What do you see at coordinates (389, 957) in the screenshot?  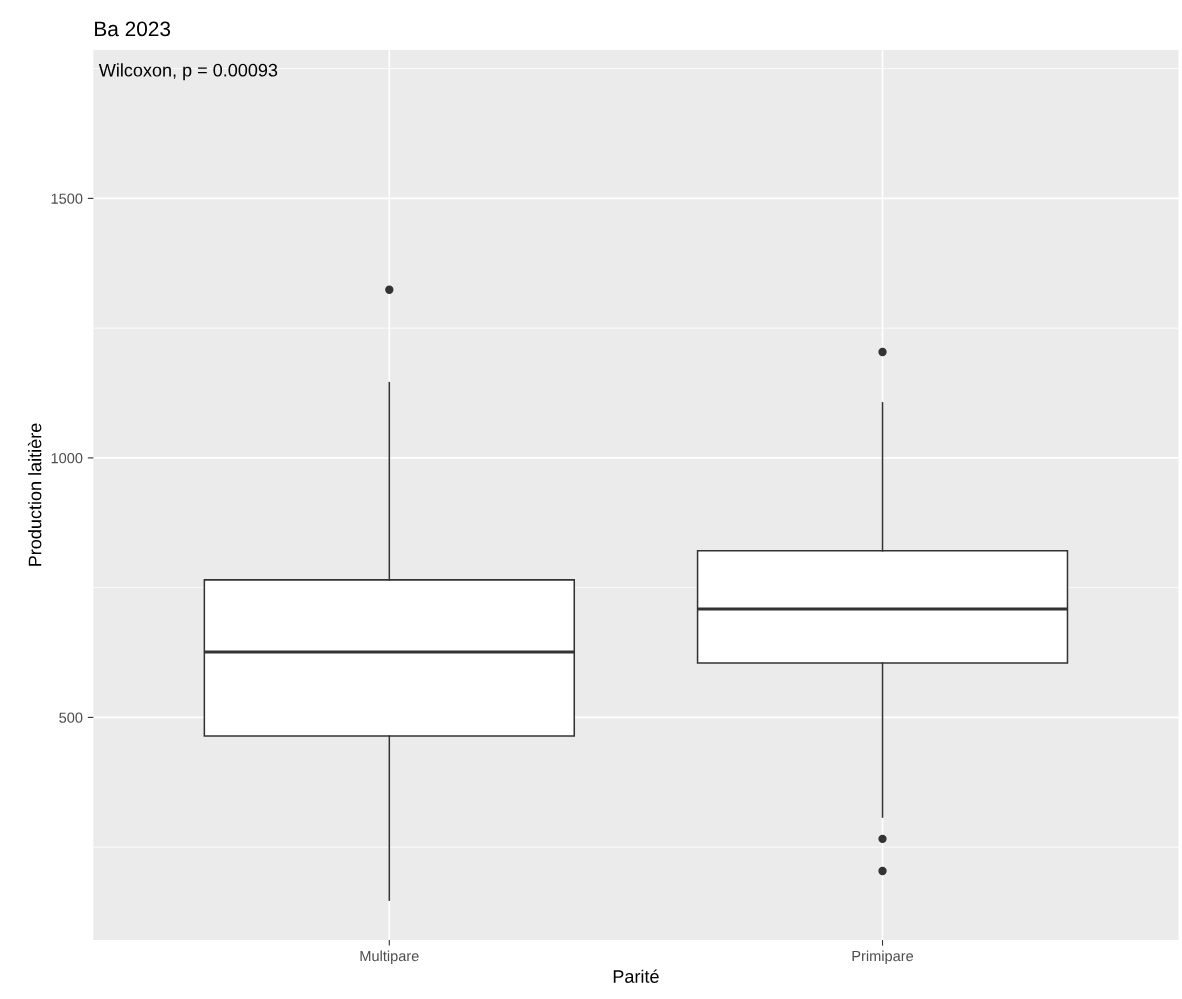 I see `x-tick-label: Multipare` at bounding box center [389, 957].